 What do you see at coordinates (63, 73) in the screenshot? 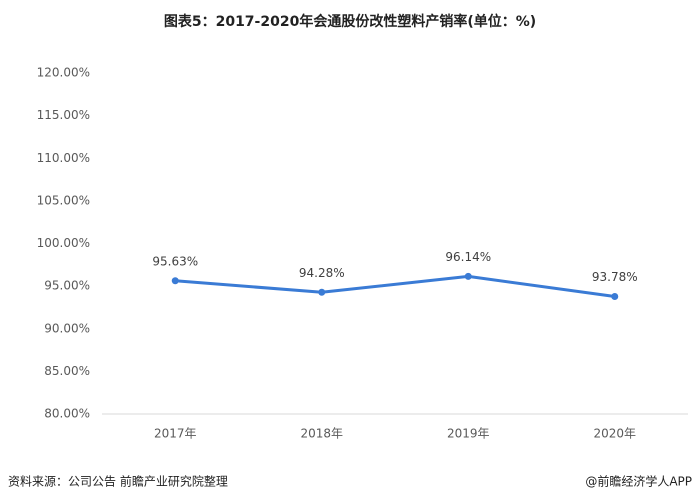
I see `y-tick-label: 120.00%` at bounding box center [63, 73].